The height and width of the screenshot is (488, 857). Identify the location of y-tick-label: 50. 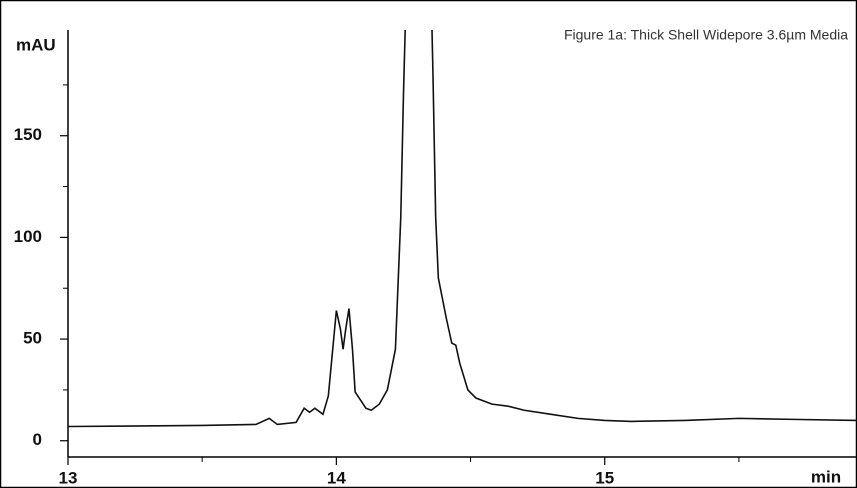
(32, 338).